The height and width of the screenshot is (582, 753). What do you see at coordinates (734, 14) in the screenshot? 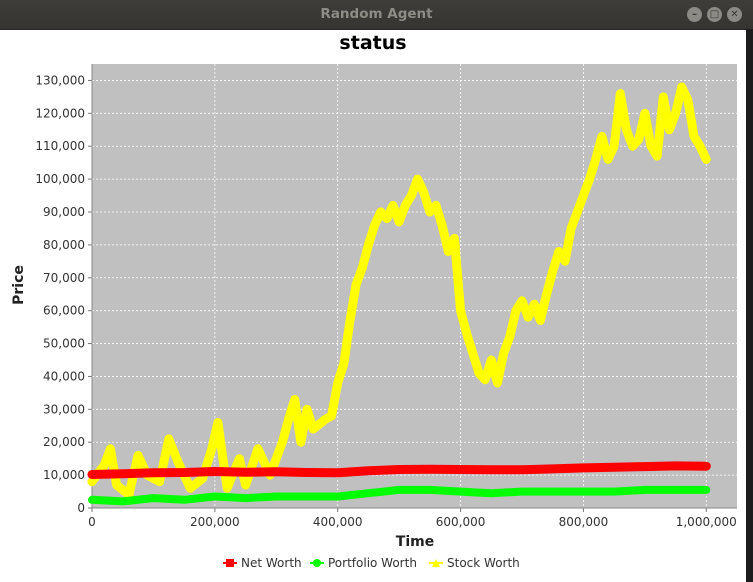
I see `close-icon: ✕` at bounding box center [734, 14].